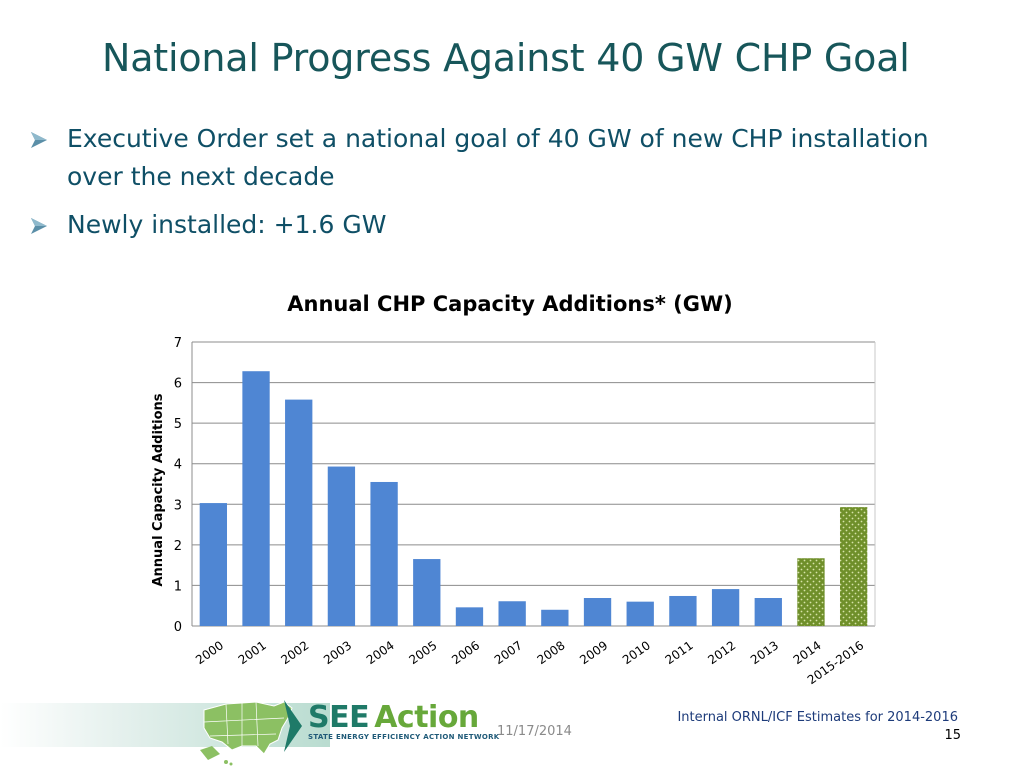  I want to click on y-tick-layer: 0 1 2 3 4 5 6 7, so click(178, 485).